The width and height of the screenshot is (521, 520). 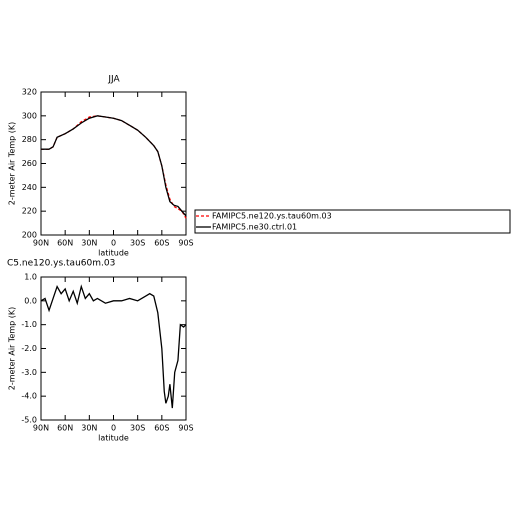 What do you see at coordinates (29, 115) in the screenshot?
I see `y-tick-label: 300` at bounding box center [29, 115].